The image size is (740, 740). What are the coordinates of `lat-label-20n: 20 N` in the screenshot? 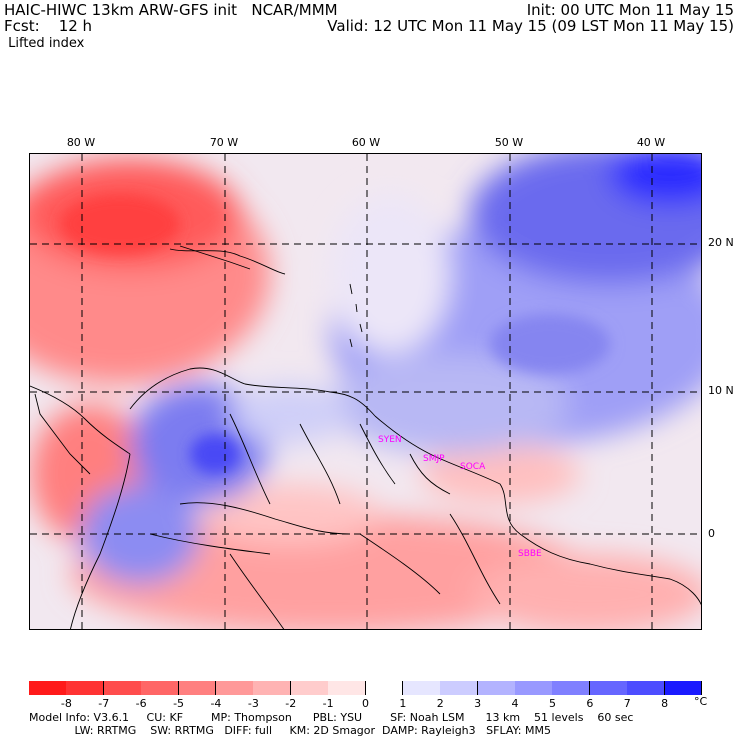 It's located at (721, 242).